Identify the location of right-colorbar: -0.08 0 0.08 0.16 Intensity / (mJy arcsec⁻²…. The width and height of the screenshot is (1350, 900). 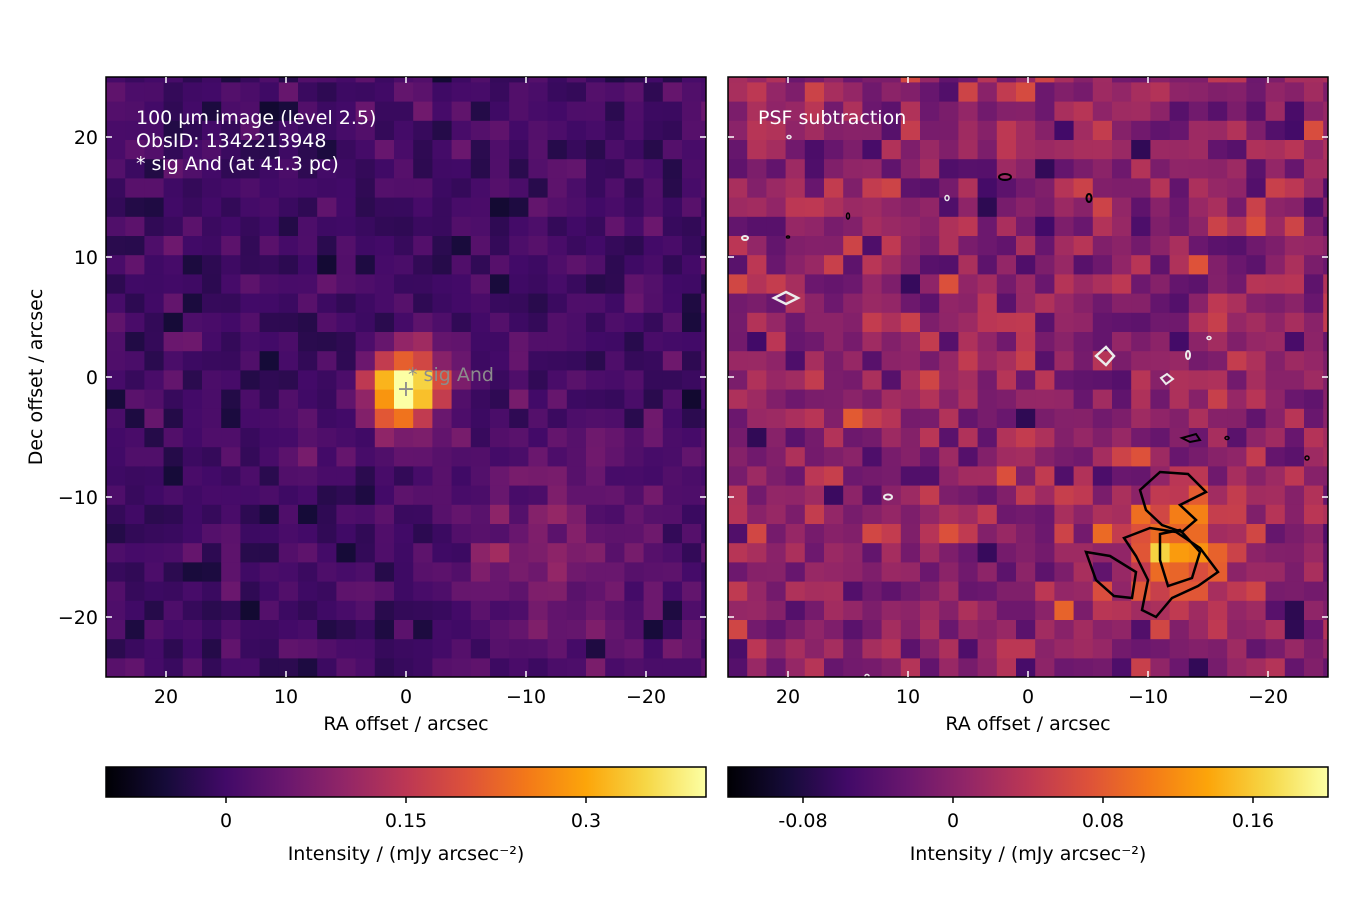
(1028, 815).